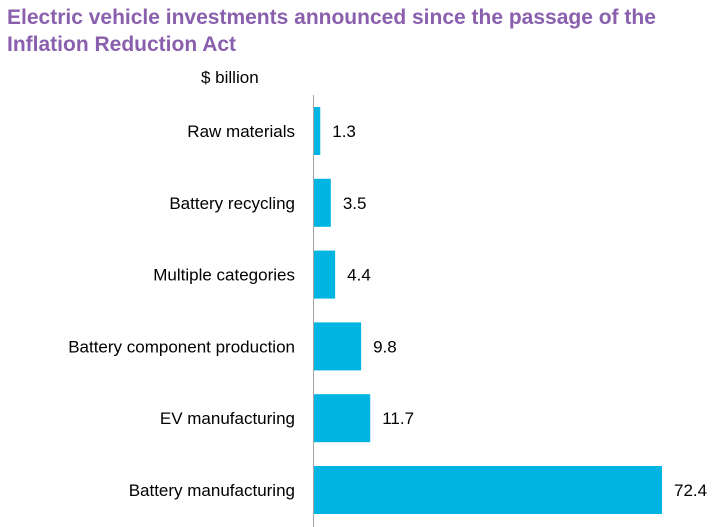 Image resolution: width=728 pixels, height=527 pixels. I want to click on data-label: 72.4, so click(690, 490).